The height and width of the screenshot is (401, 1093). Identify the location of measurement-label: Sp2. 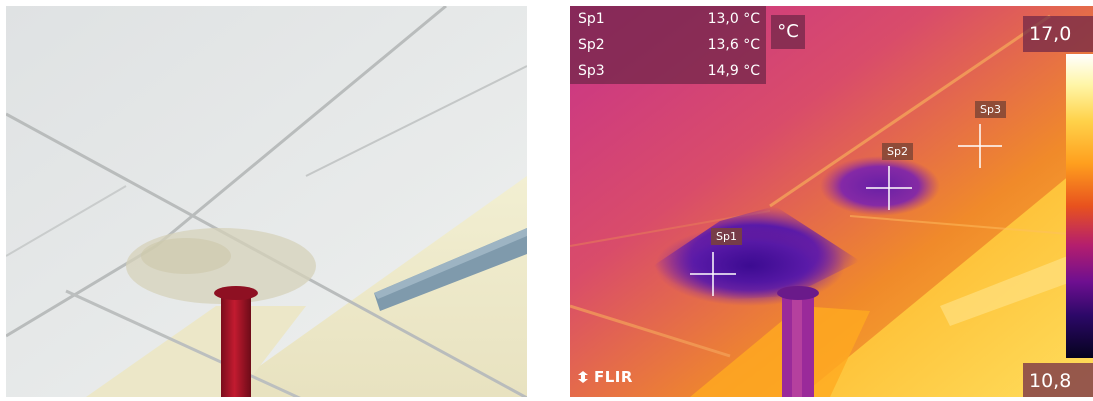
(591, 45).